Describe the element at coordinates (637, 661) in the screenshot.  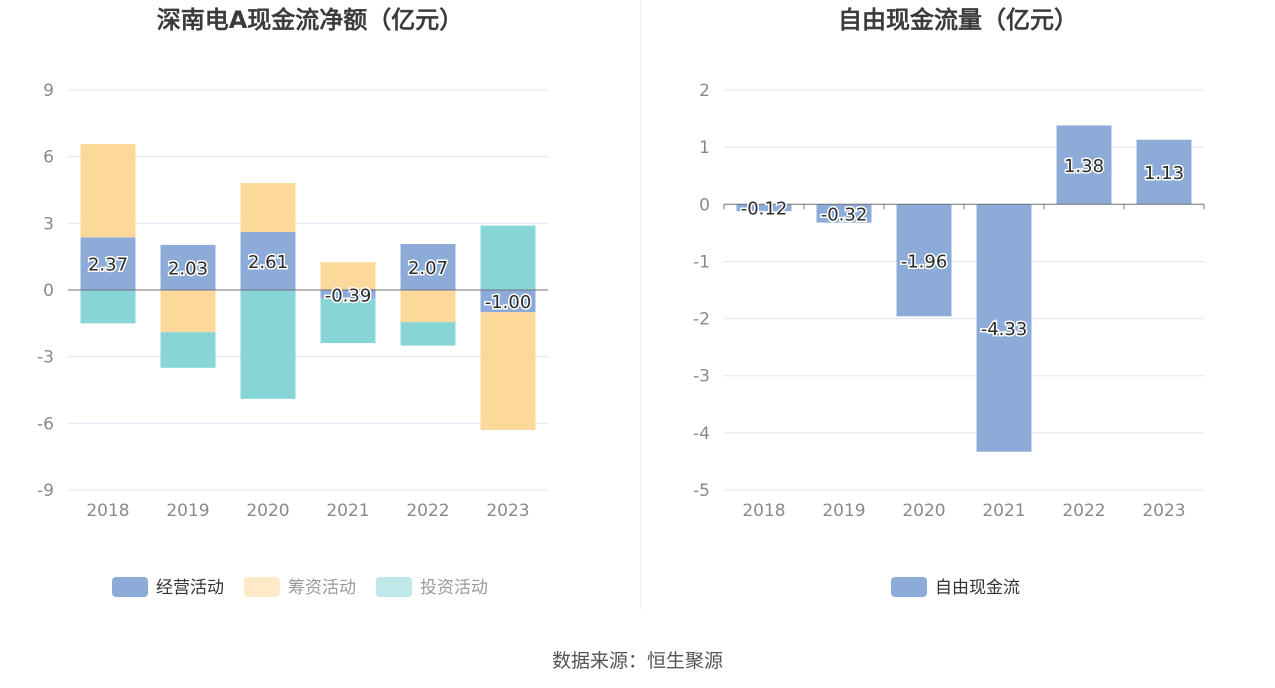
I see `data-source: 数据来源：恒生聚源` at that location.